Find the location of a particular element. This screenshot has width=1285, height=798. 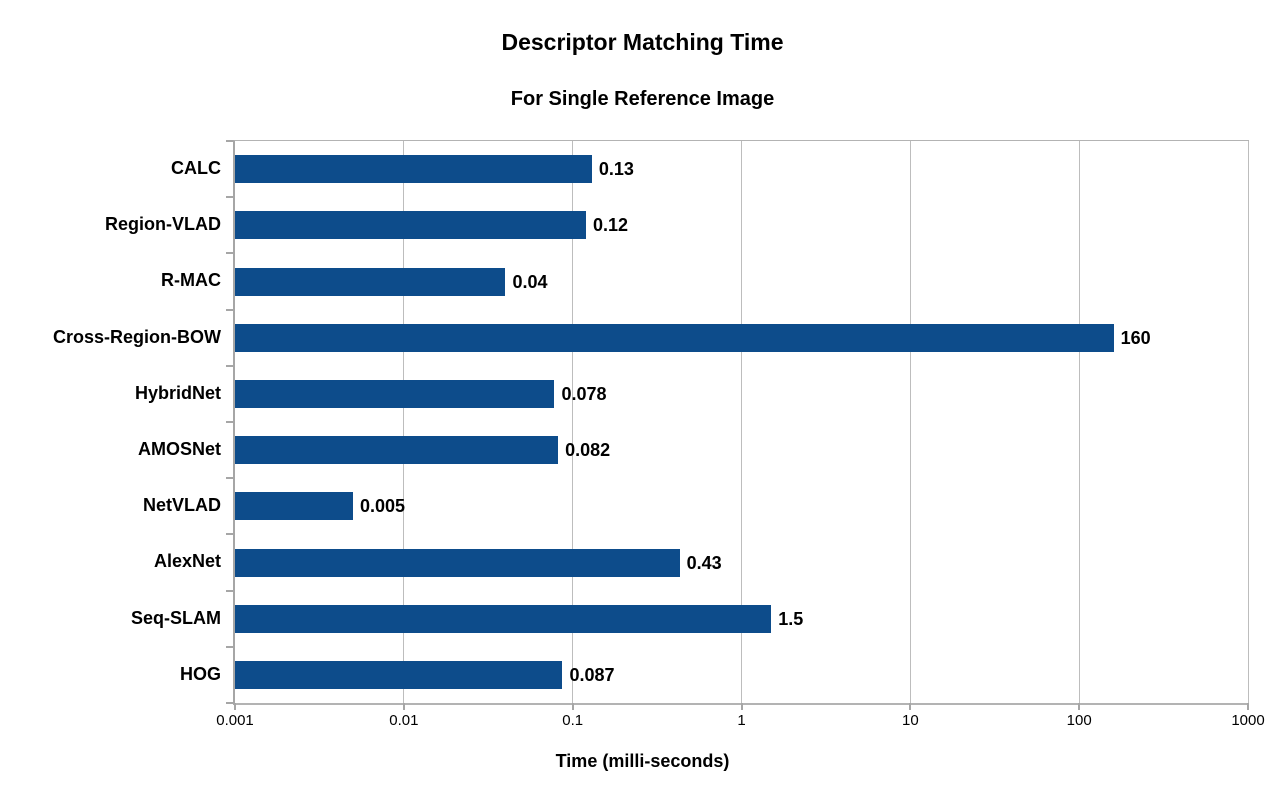

category-label: Region-VLAD is located at coordinates (163, 224).